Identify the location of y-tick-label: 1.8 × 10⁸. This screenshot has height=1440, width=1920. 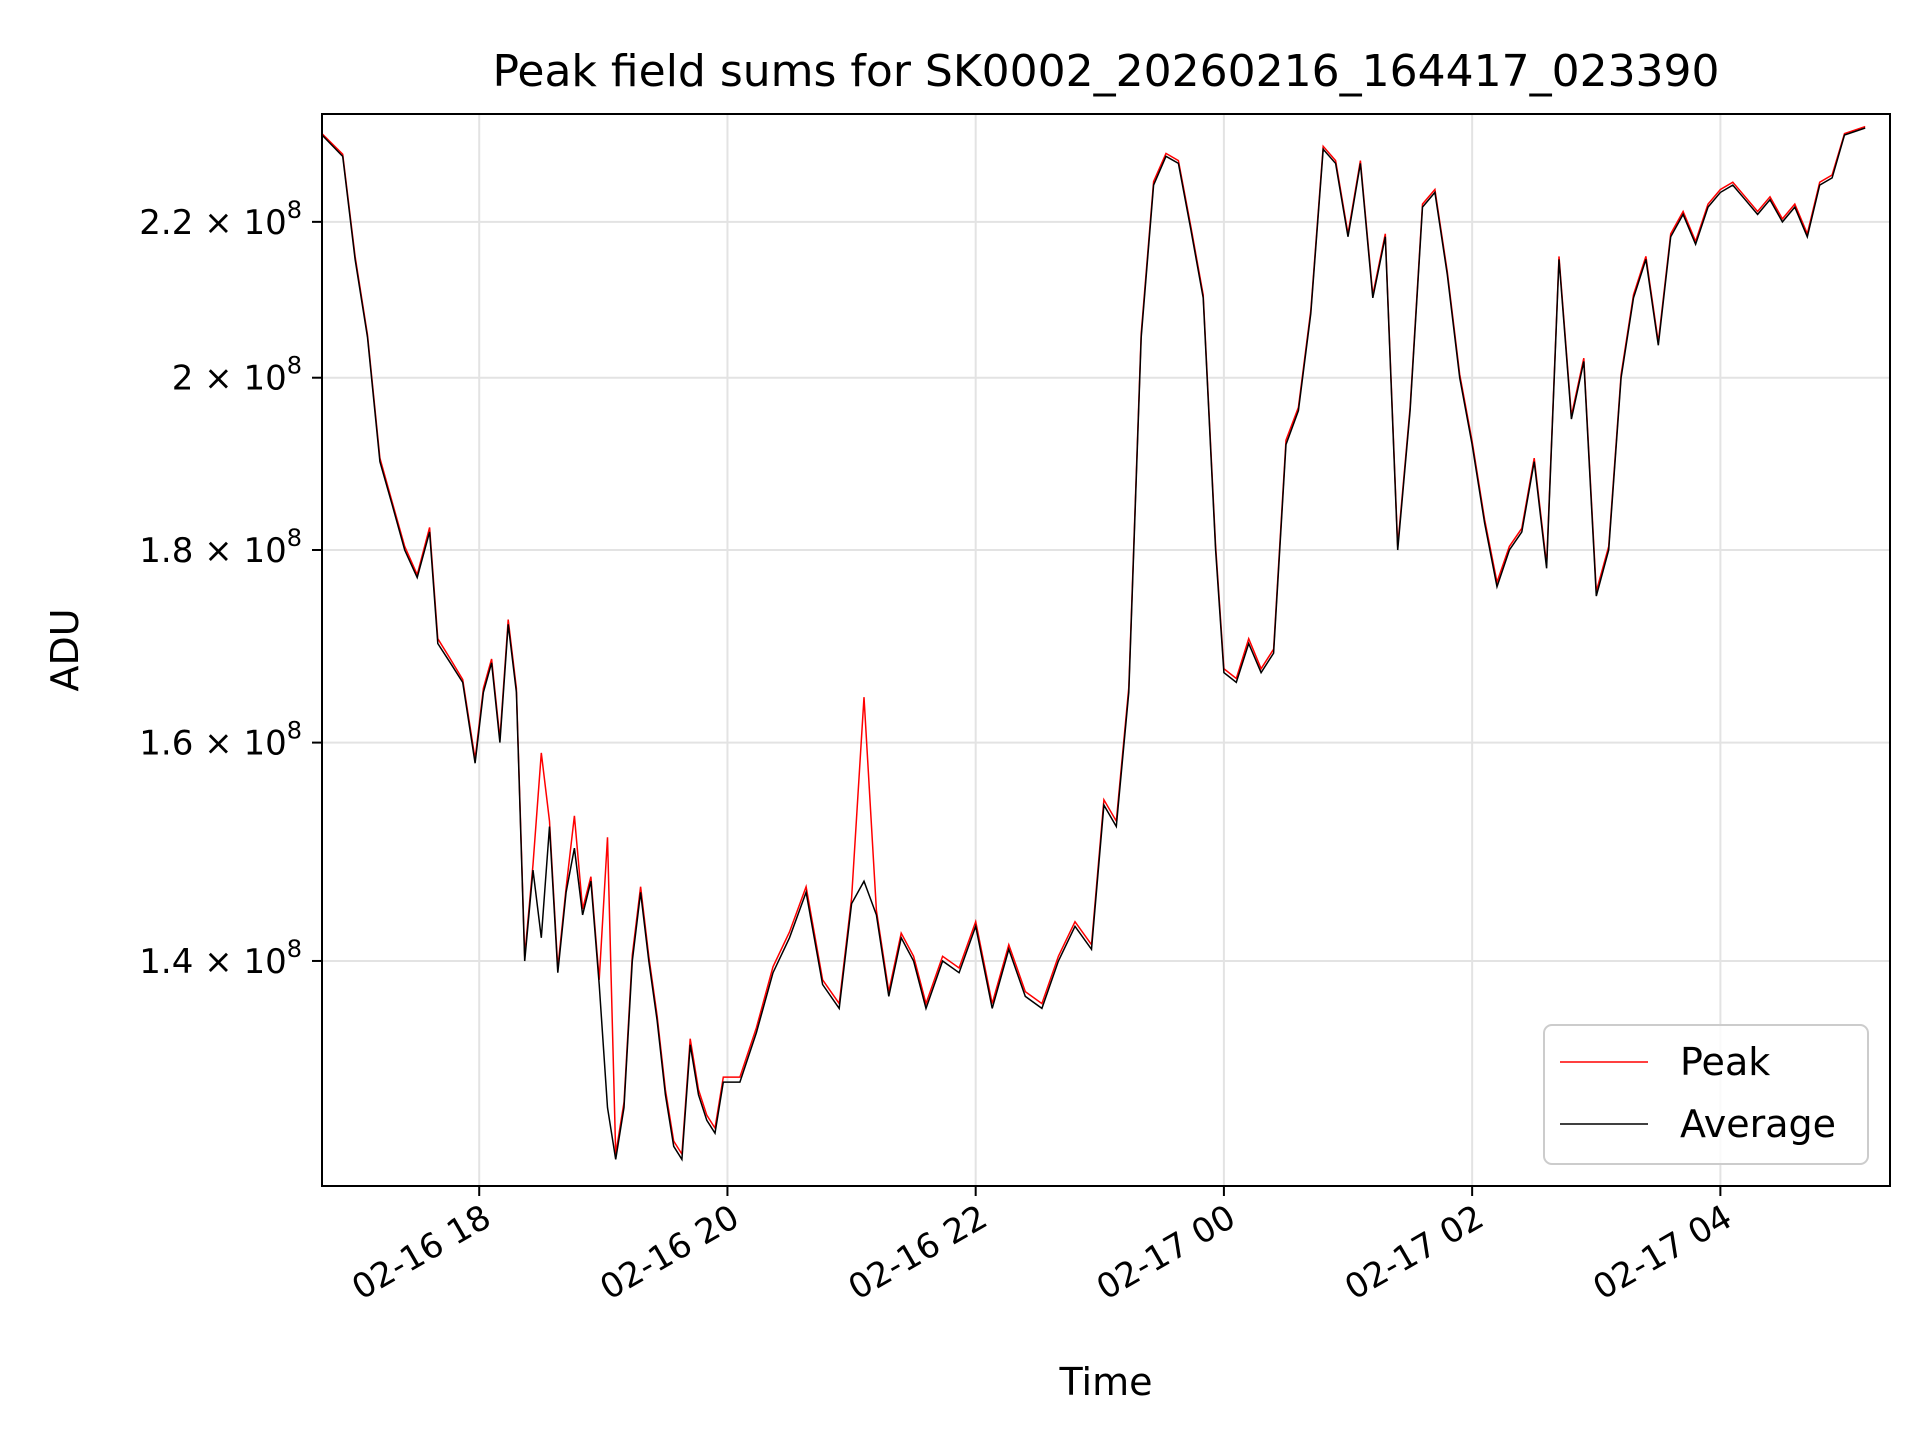
(220, 547).